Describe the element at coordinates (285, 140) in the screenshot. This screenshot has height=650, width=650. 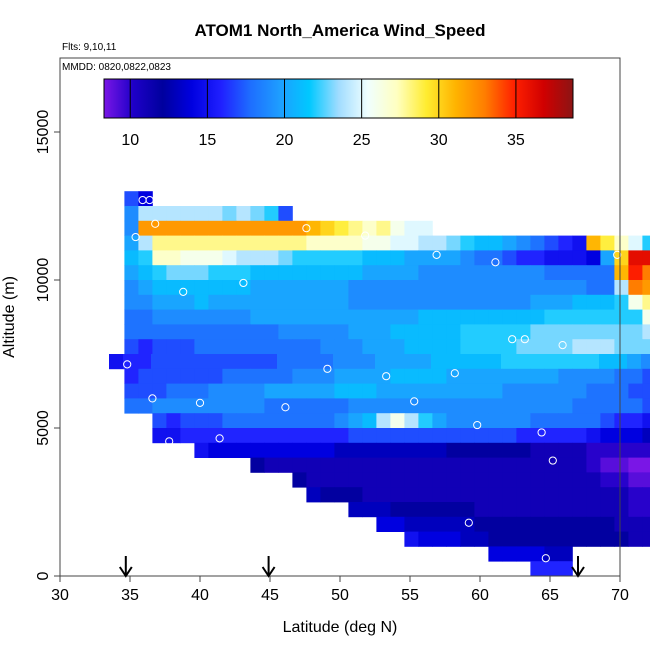
I see `colorbar-tick-label: 20` at that location.